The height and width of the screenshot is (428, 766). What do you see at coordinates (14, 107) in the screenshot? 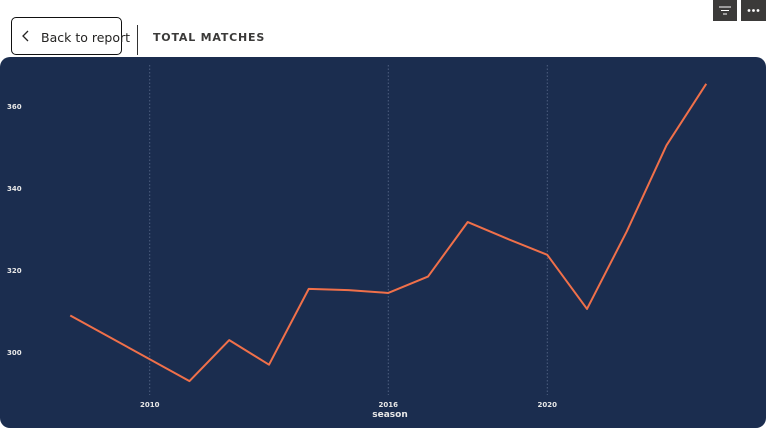
I see `y-tick-label: 360` at bounding box center [14, 107].